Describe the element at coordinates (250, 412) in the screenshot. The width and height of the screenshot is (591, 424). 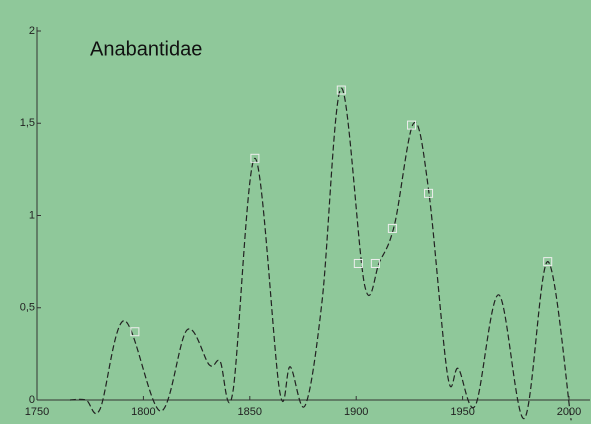
I see `x-tick-label: 1850` at that location.